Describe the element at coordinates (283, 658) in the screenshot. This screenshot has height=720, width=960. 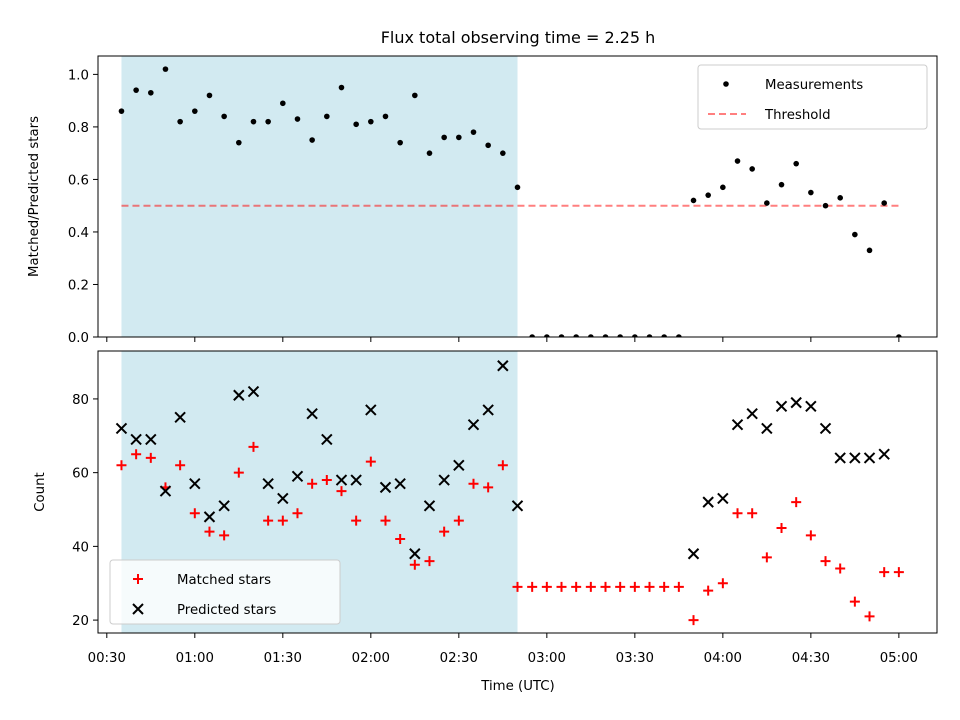
I see `x-tick-label: 01:30` at that location.